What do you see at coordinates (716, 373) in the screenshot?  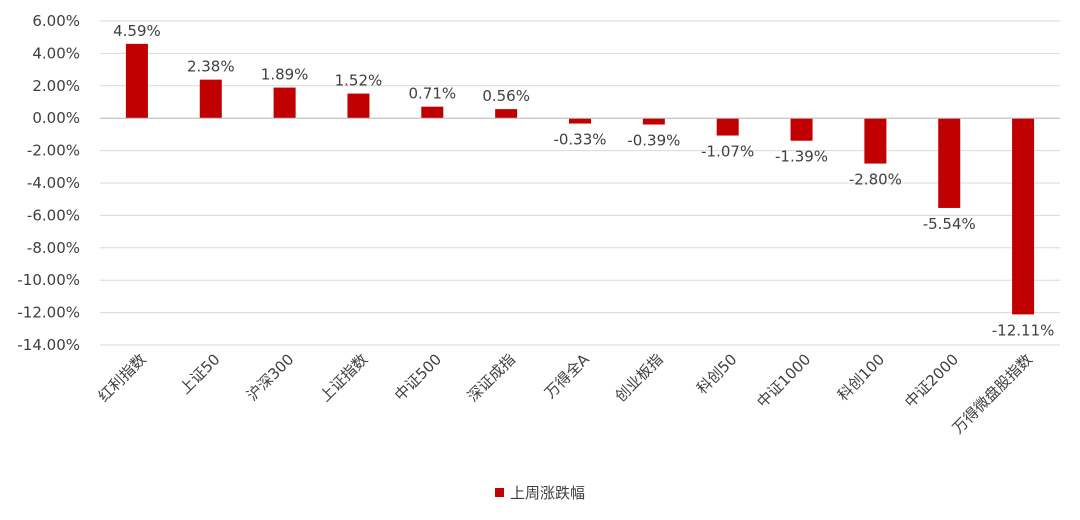 I see `category-label: 科创50` at bounding box center [716, 373].